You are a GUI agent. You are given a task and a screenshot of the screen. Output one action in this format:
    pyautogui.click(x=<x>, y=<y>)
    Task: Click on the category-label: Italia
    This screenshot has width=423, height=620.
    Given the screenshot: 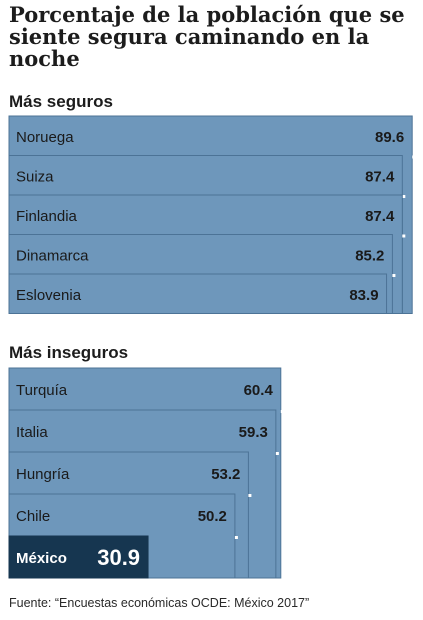 What is the action you would take?
    pyautogui.click(x=32, y=432)
    